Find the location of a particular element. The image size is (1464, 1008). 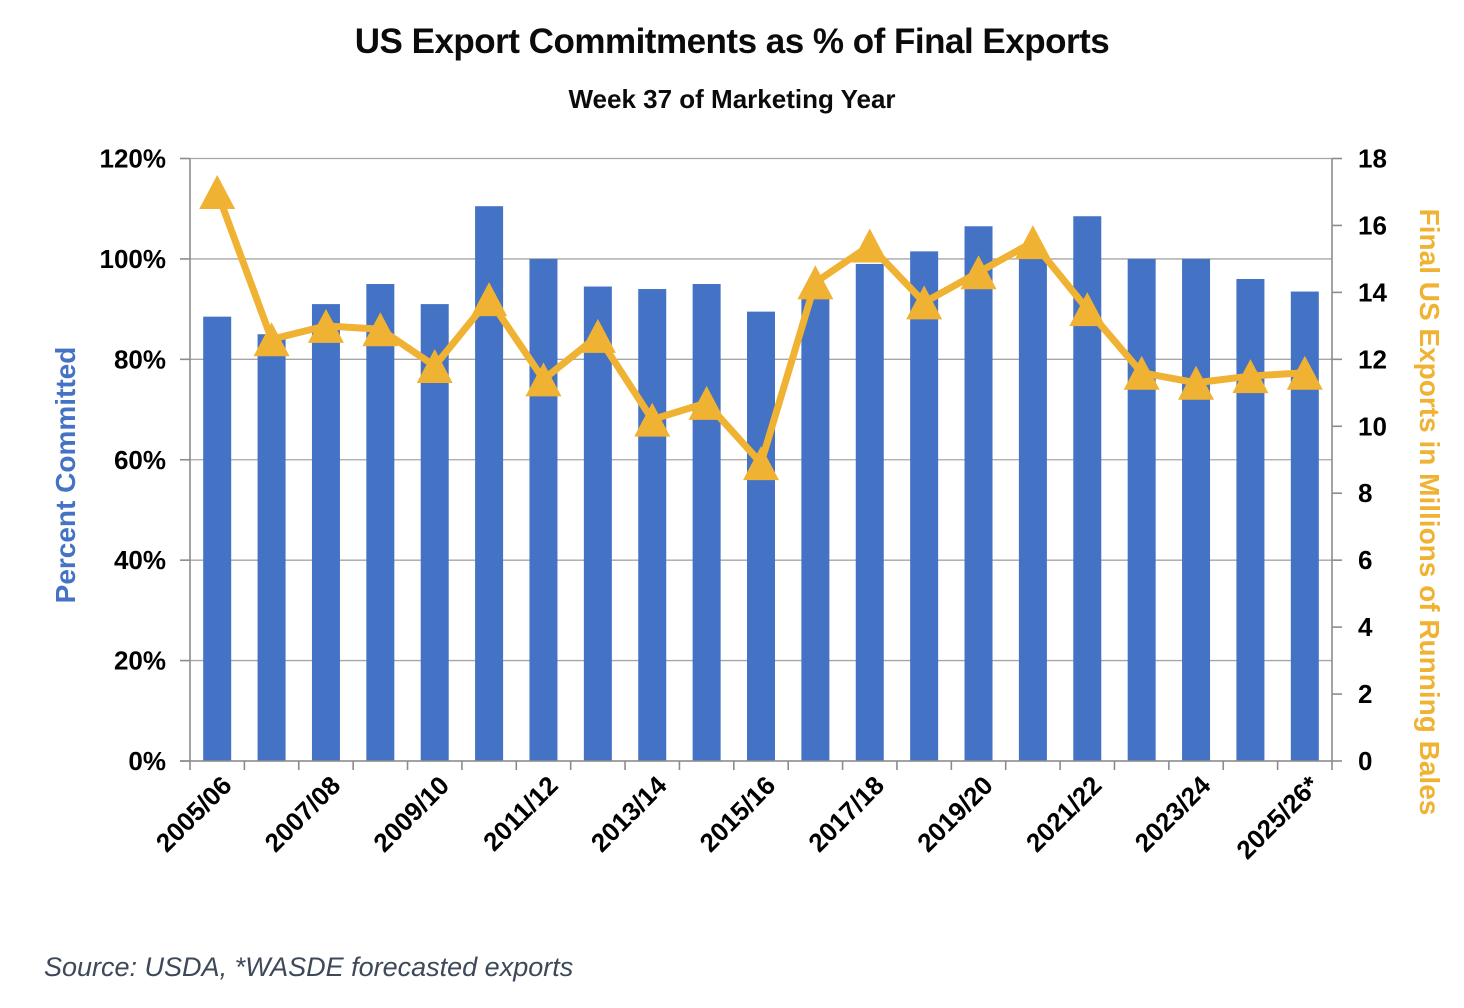

marker-2017/18 is located at coordinates (869, 245).